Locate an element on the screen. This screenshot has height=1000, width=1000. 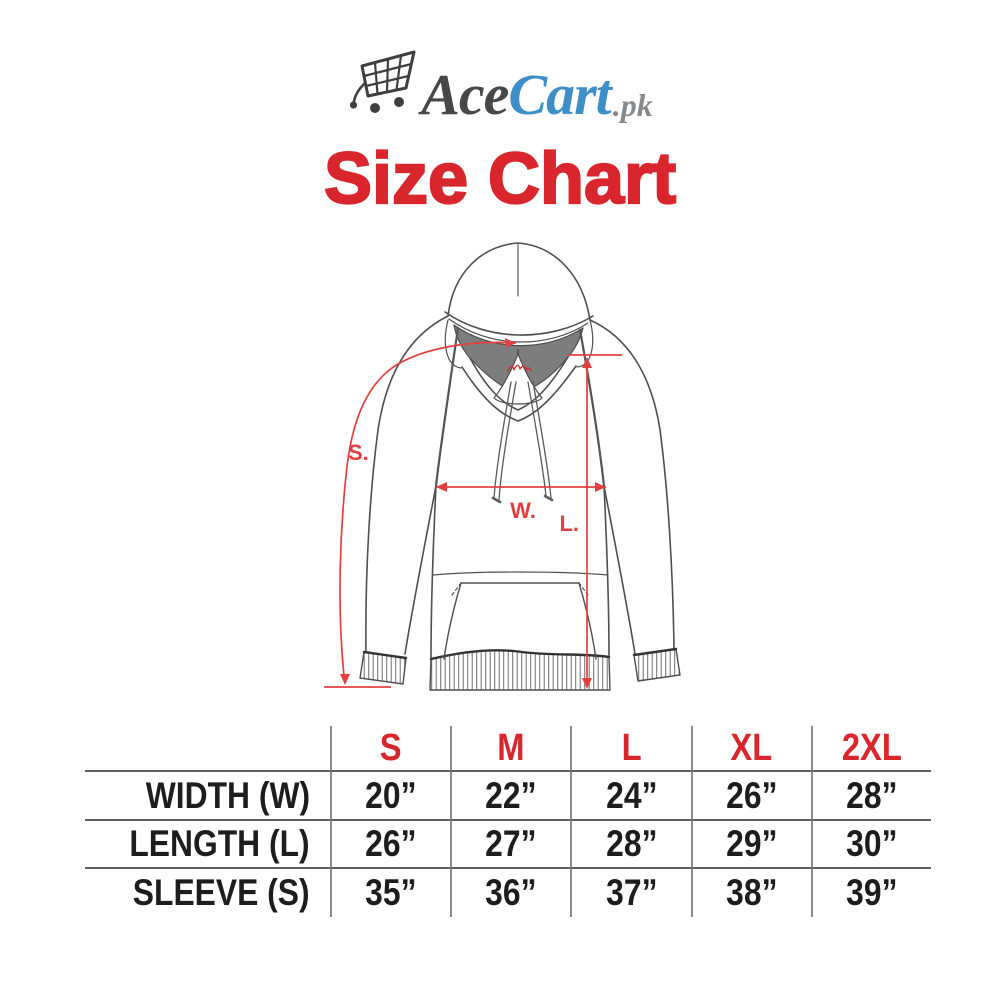
hem-rib-band is located at coordinates (520, 670).